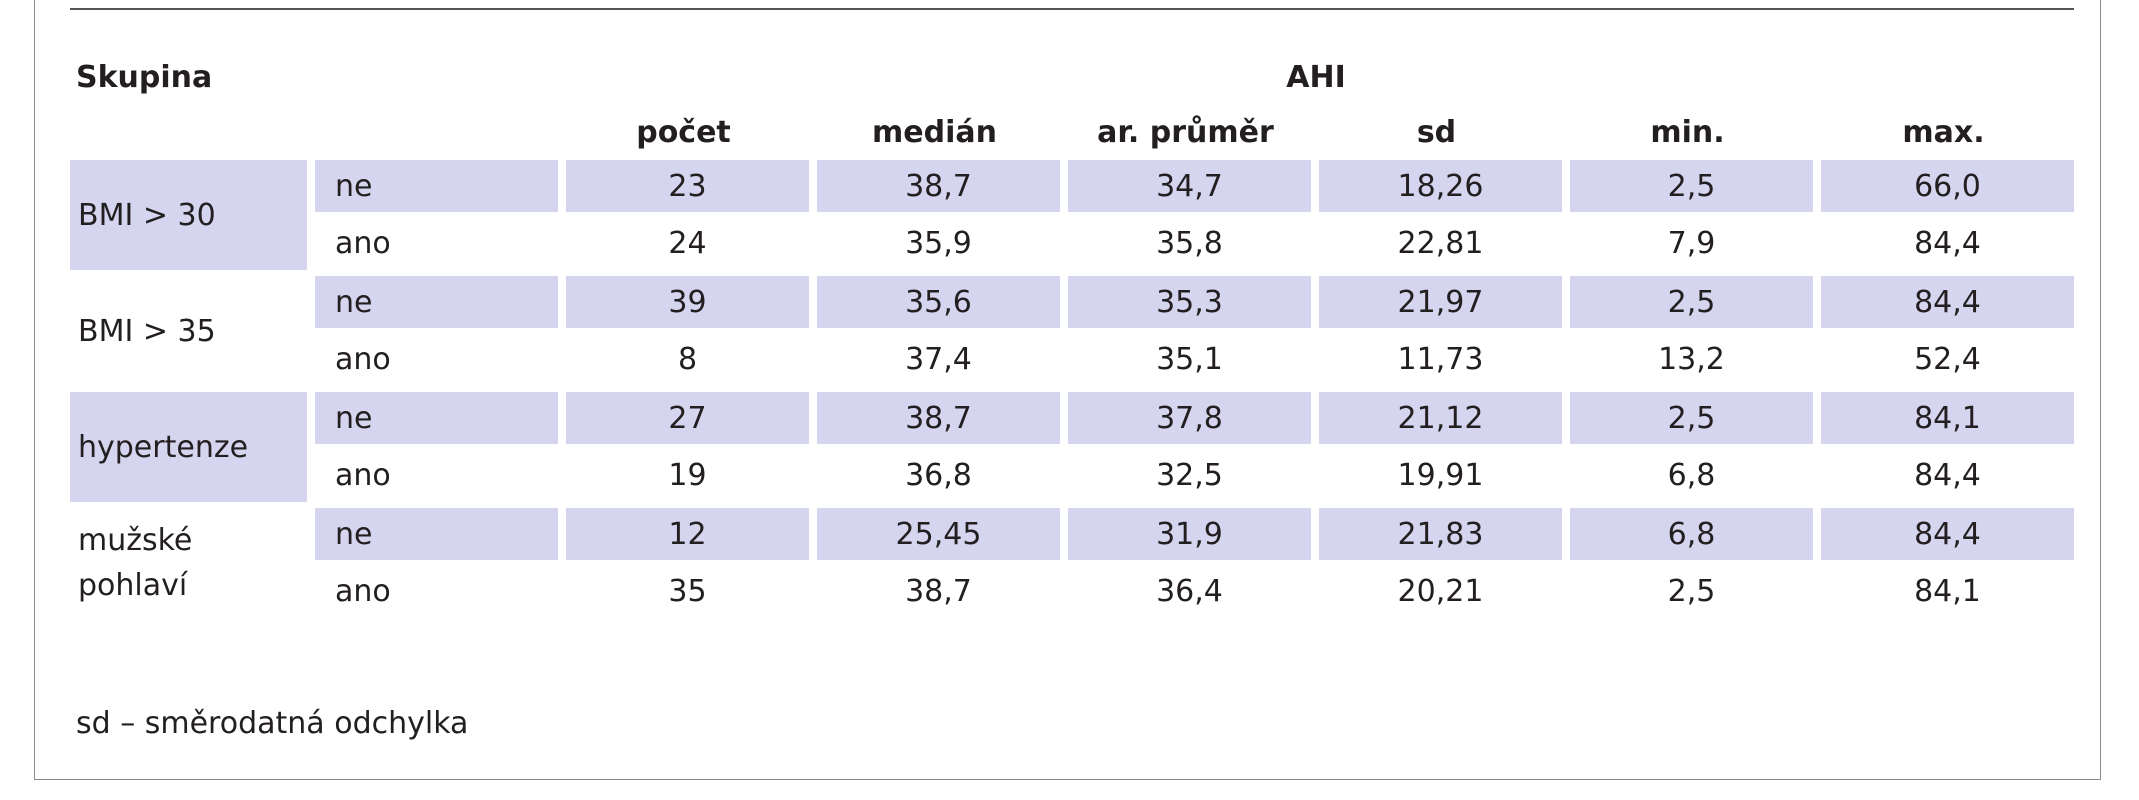  I want to click on group-label: BMI > 30, so click(188, 215).